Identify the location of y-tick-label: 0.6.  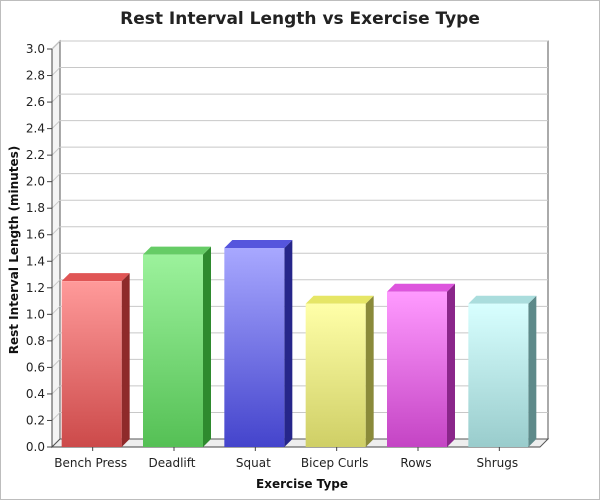
(35, 367).